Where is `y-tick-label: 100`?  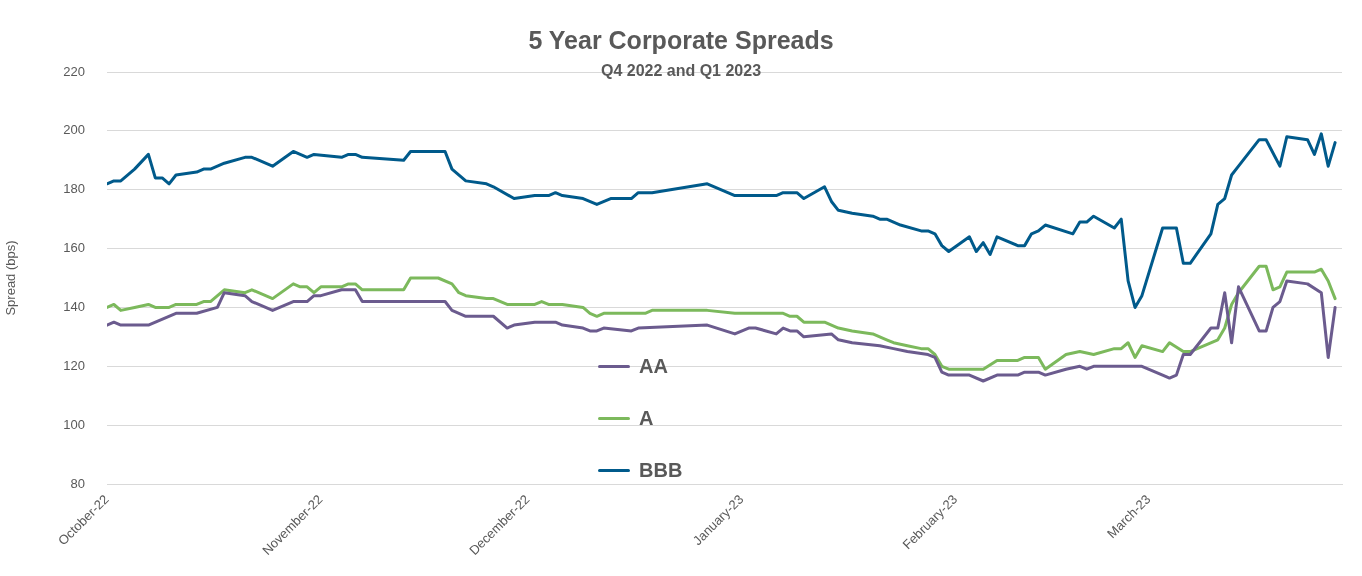 y-tick-label: 100 is located at coordinates (74, 424).